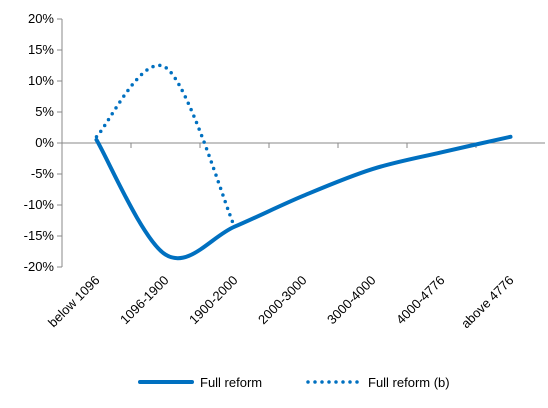 The image size is (548, 408). Describe the element at coordinates (43, 173) in the screenshot. I see `y-tick-label: -5%` at that location.